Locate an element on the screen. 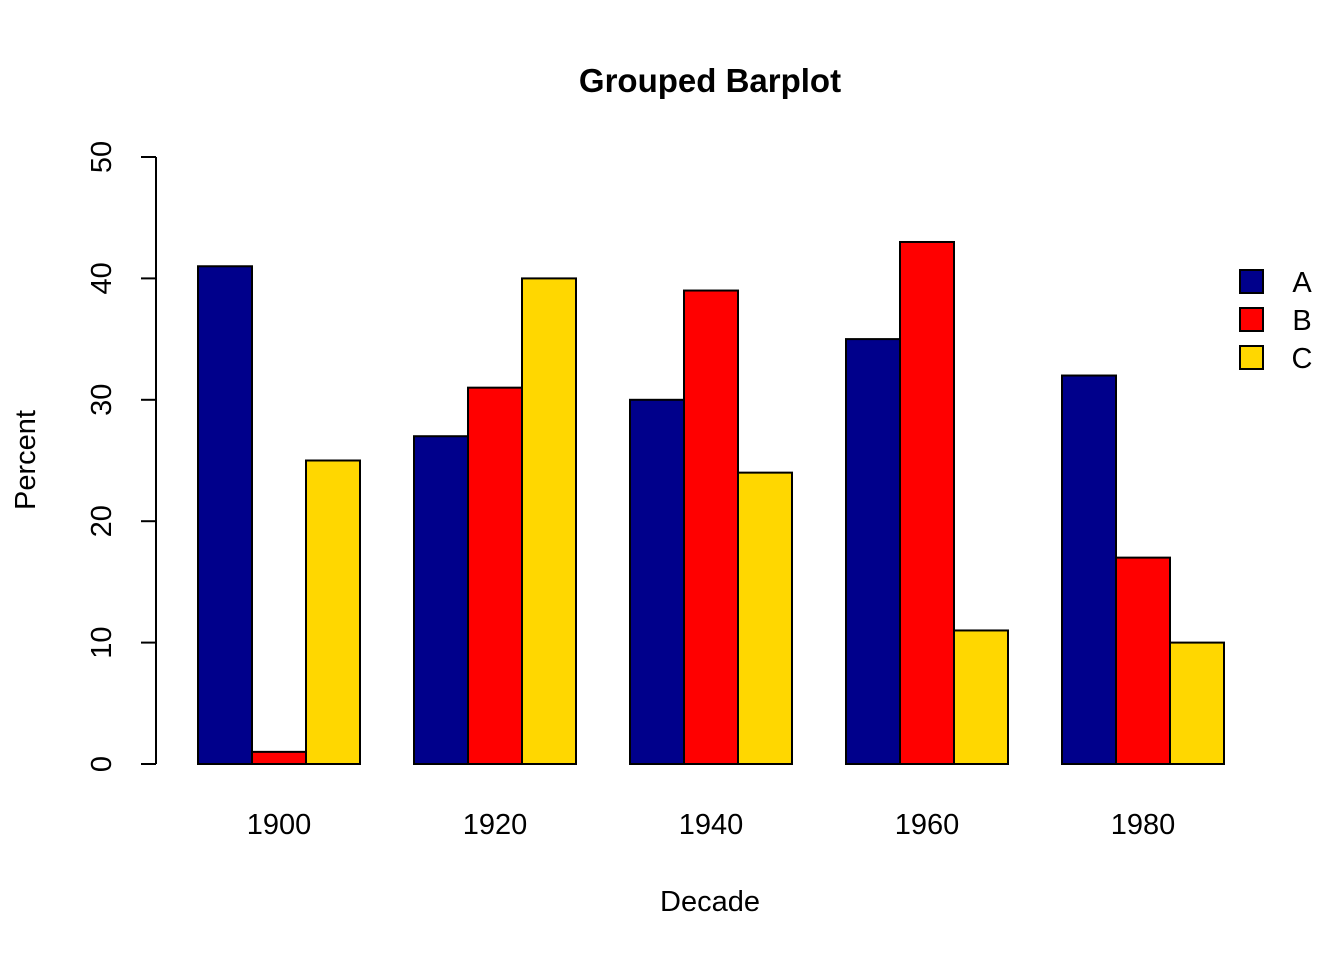 Image resolution: width=1344 pixels, height=960 pixels. legend-swatch-B is located at coordinates (1251, 319).